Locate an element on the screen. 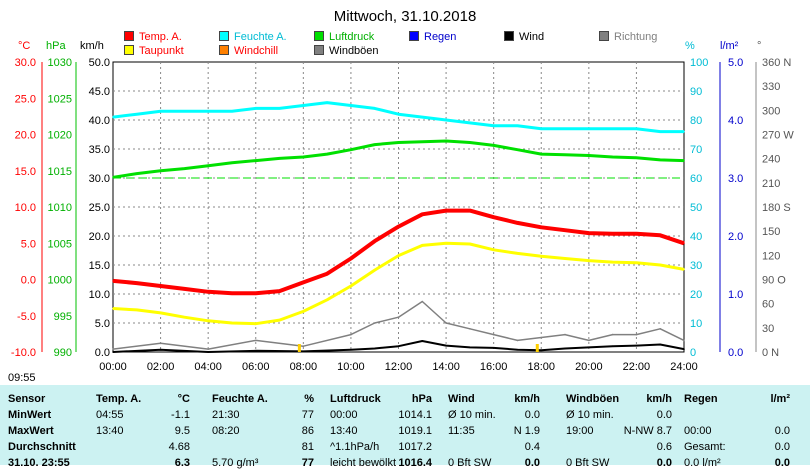 Image resolution: width=810 pixels, height=469 pixels. row-label: MaxWert is located at coordinates (31, 431).